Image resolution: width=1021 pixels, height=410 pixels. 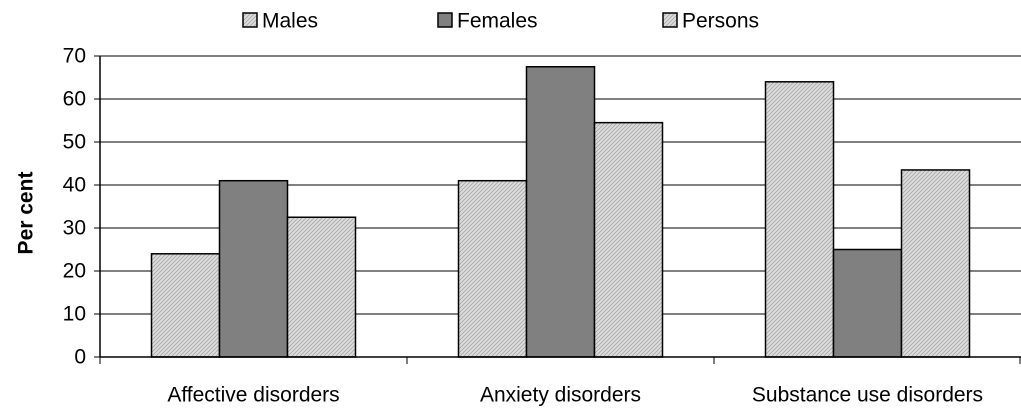 I want to click on legend: Males Females Persons, so click(x=500, y=21).